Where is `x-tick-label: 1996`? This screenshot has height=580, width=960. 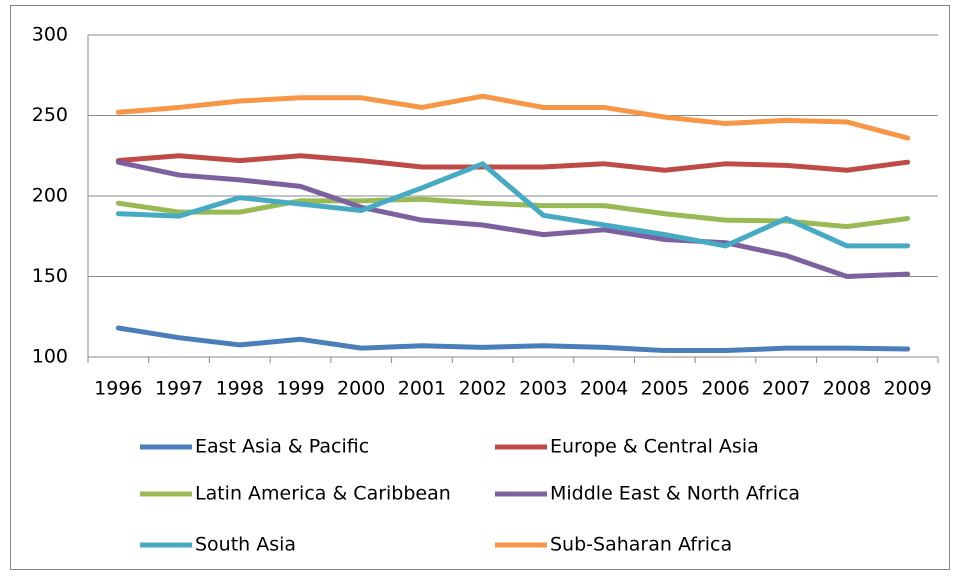 x-tick-label: 1996 is located at coordinates (118, 389).